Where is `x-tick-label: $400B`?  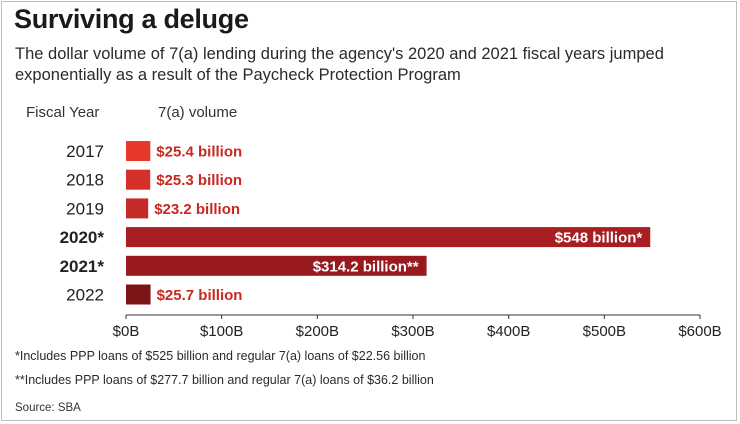 x-tick-label: $400B is located at coordinates (508, 331).